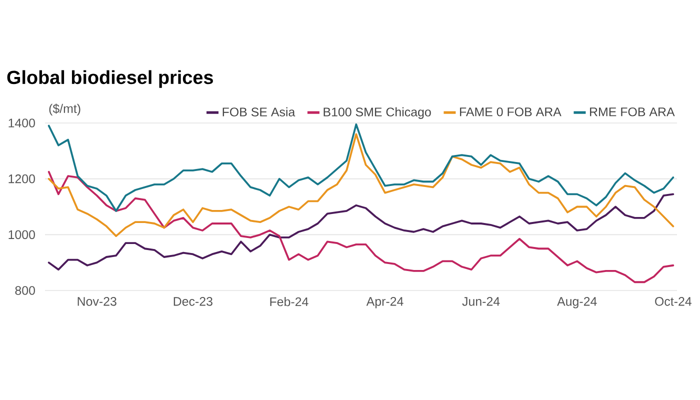  What do you see at coordinates (110, 79) in the screenshot?
I see `chart-title: Global biodiesel prices` at bounding box center [110, 79].